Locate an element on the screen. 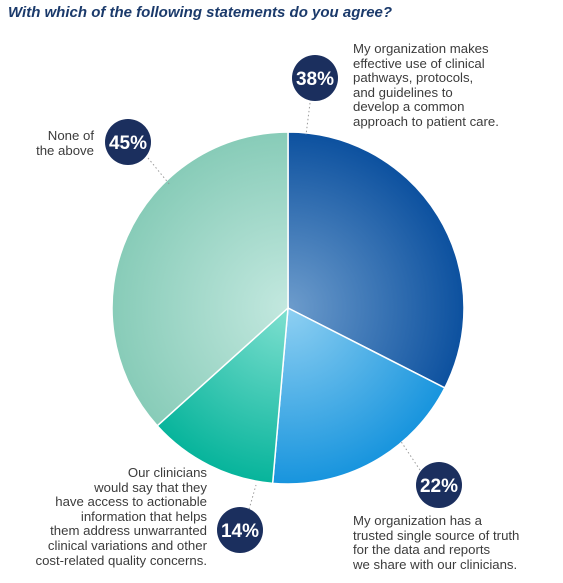  value-badge-clinical-pathways is located at coordinates (315, 78).